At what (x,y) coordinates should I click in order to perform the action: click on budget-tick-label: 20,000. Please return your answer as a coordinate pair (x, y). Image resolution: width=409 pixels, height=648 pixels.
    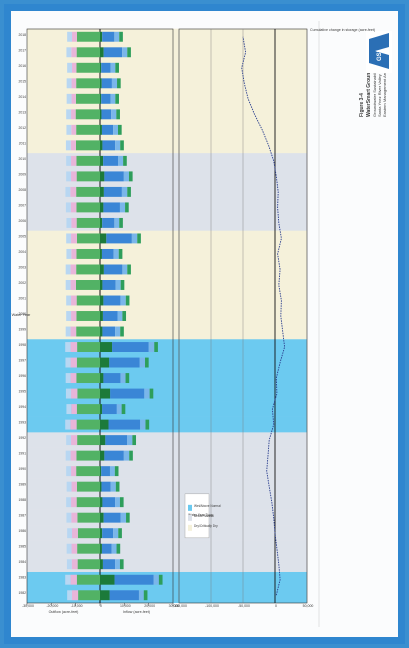
    Looking at the image, I should click on (149, 606).